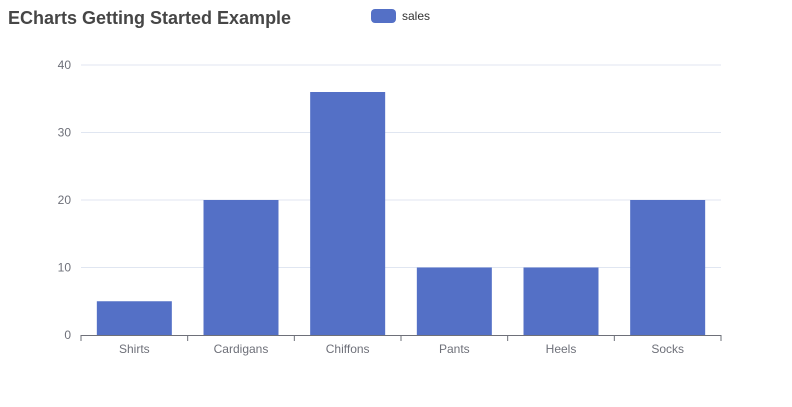 This screenshot has height=407, width=792. What do you see at coordinates (241, 349) in the screenshot?
I see `x-axis-label-cardigans: Cardigans` at bounding box center [241, 349].